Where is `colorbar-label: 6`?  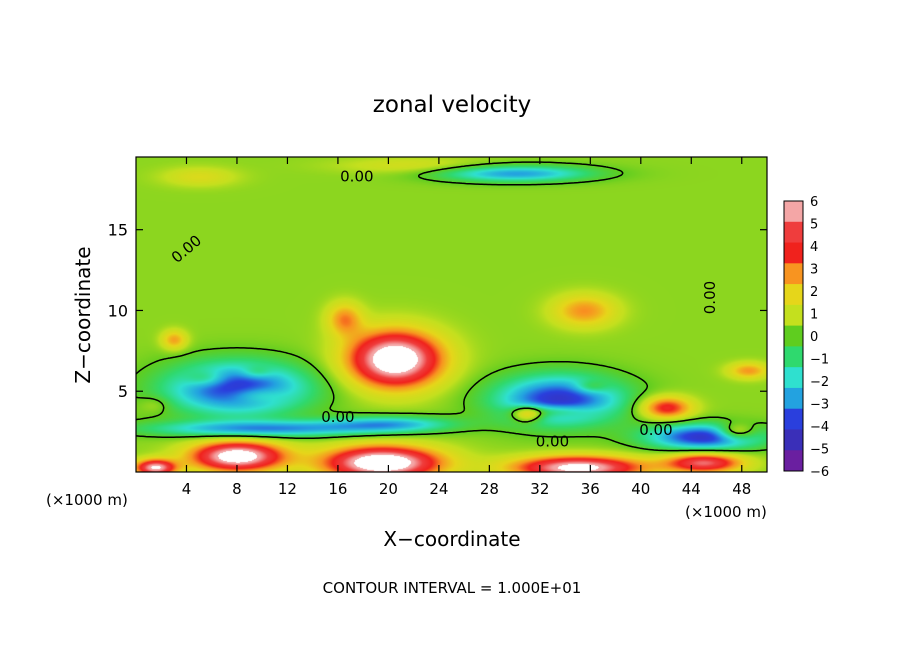
colorbar-label: 6 is located at coordinates (814, 202).